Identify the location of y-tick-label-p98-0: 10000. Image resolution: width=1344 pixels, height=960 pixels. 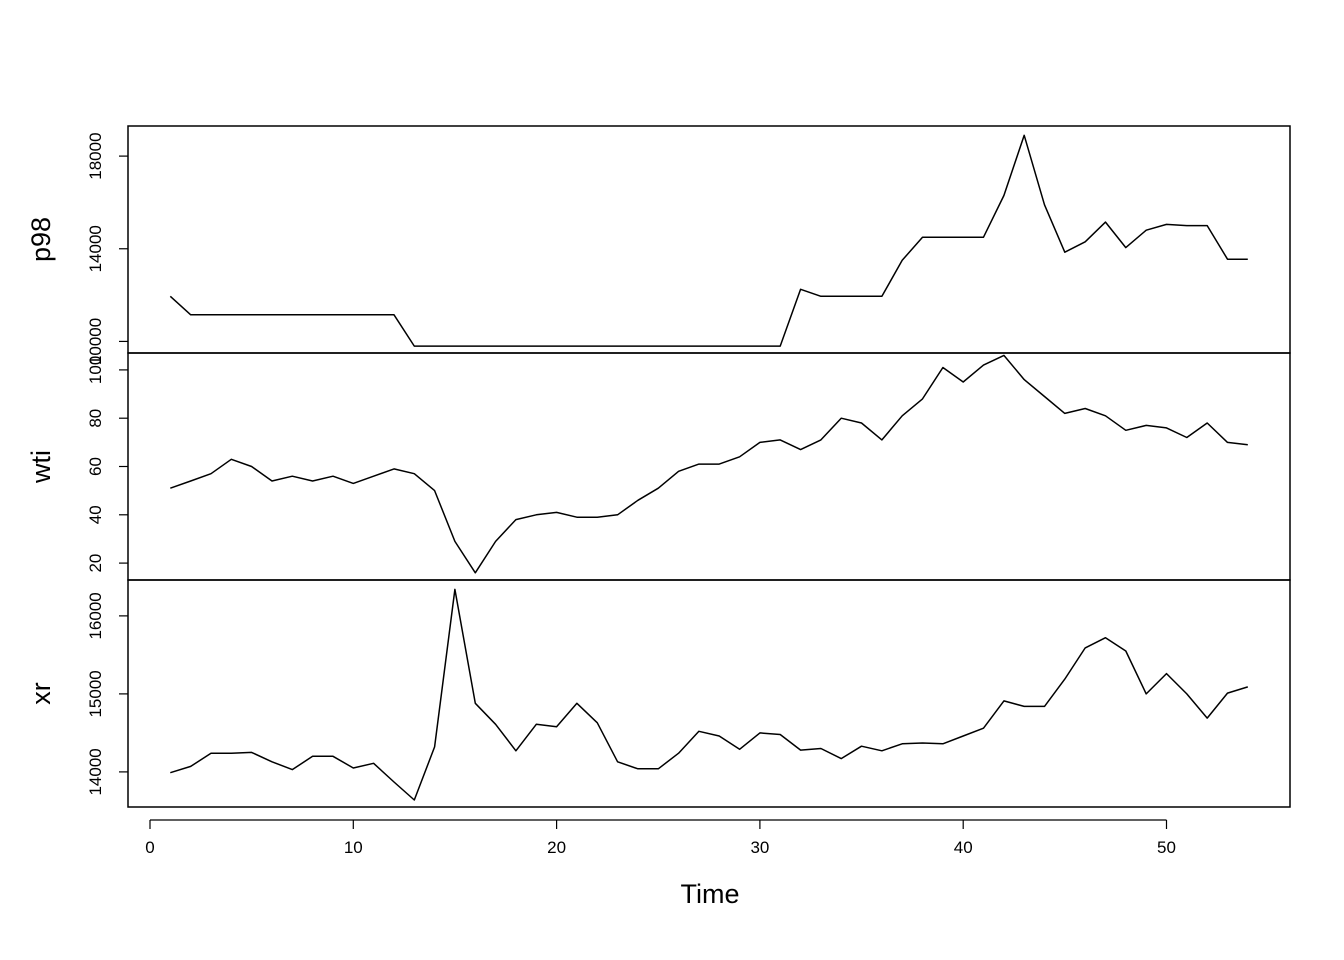
(95, 341).